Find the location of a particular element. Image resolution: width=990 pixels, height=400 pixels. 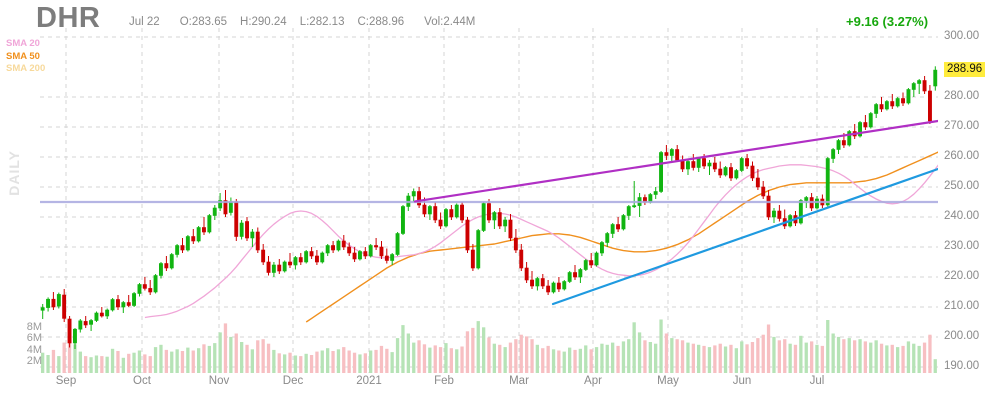

timeframe-watermark: DAILY is located at coordinates (14, 173).